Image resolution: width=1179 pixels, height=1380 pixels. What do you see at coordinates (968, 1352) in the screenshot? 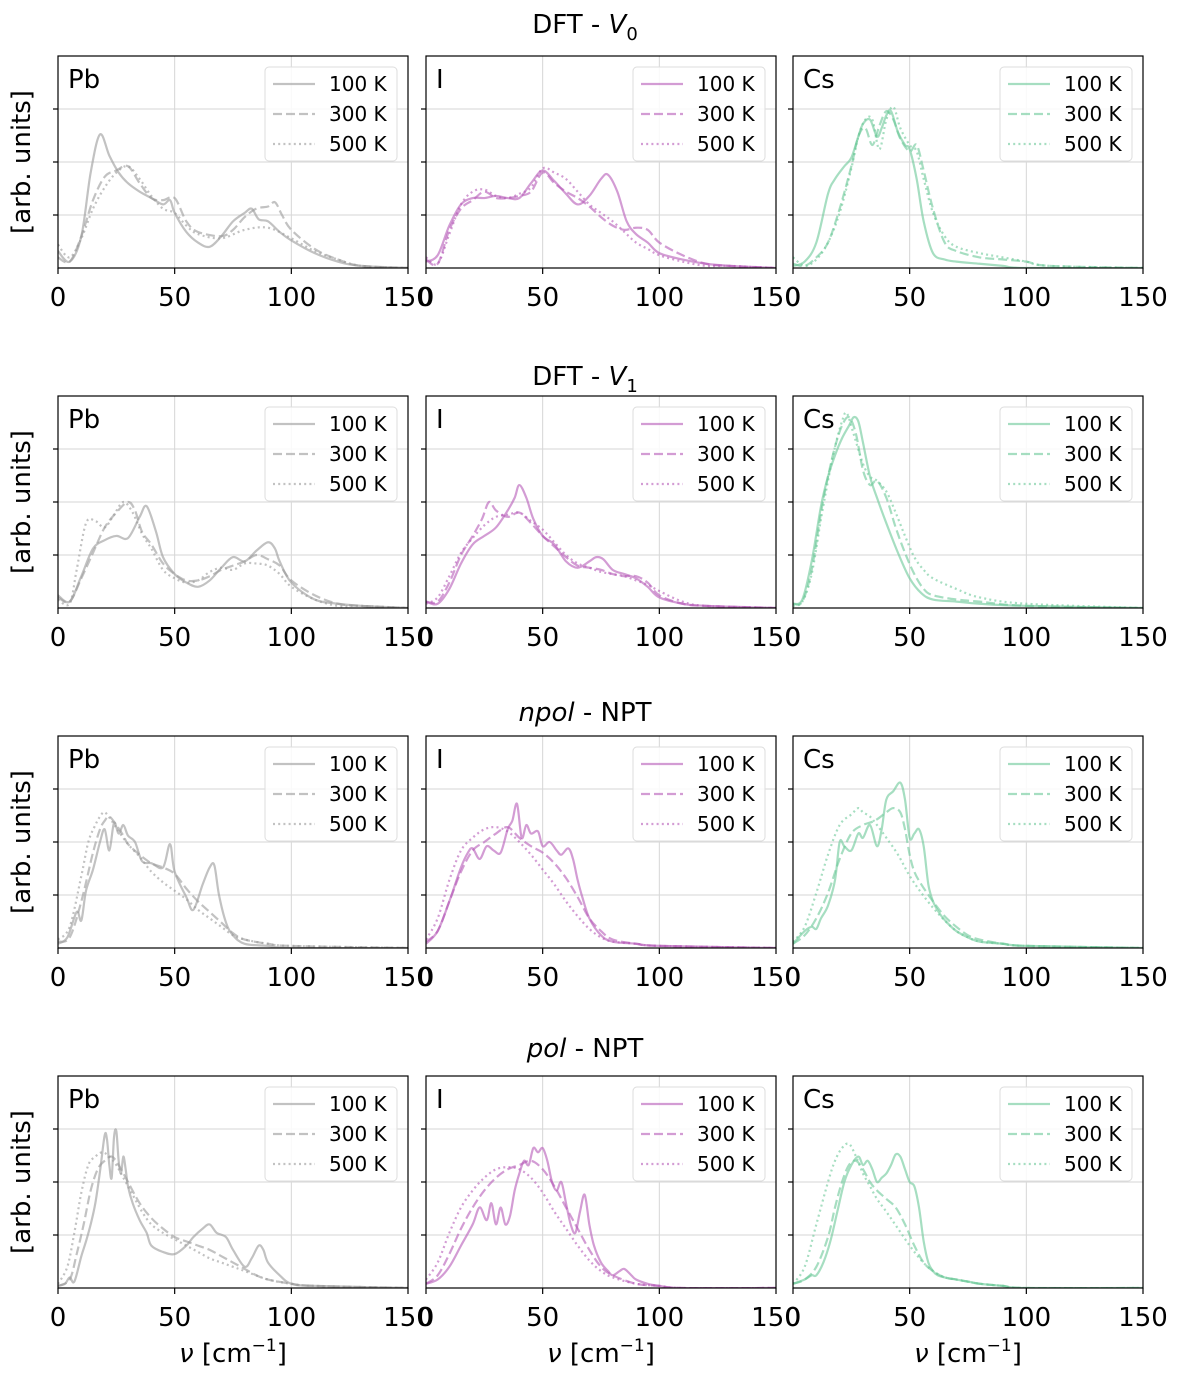
I see `x-axis-label: ν [cm−1]` at bounding box center [968, 1352].